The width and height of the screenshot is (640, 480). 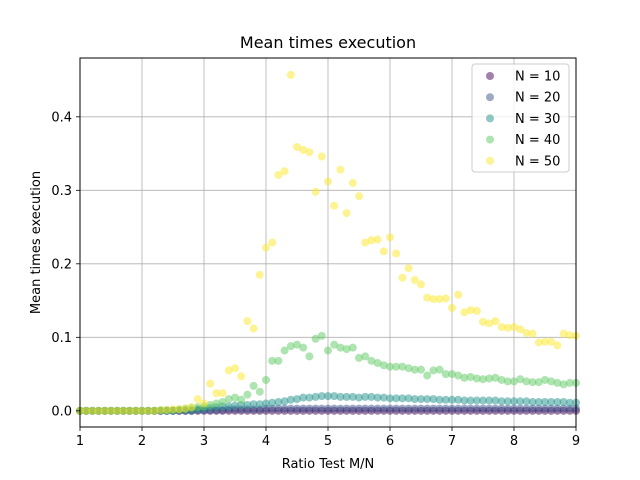 What do you see at coordinates (61, 191) in the screenshot?
I see `y-tick-label: 0.3` at bounding box center [61, 191].